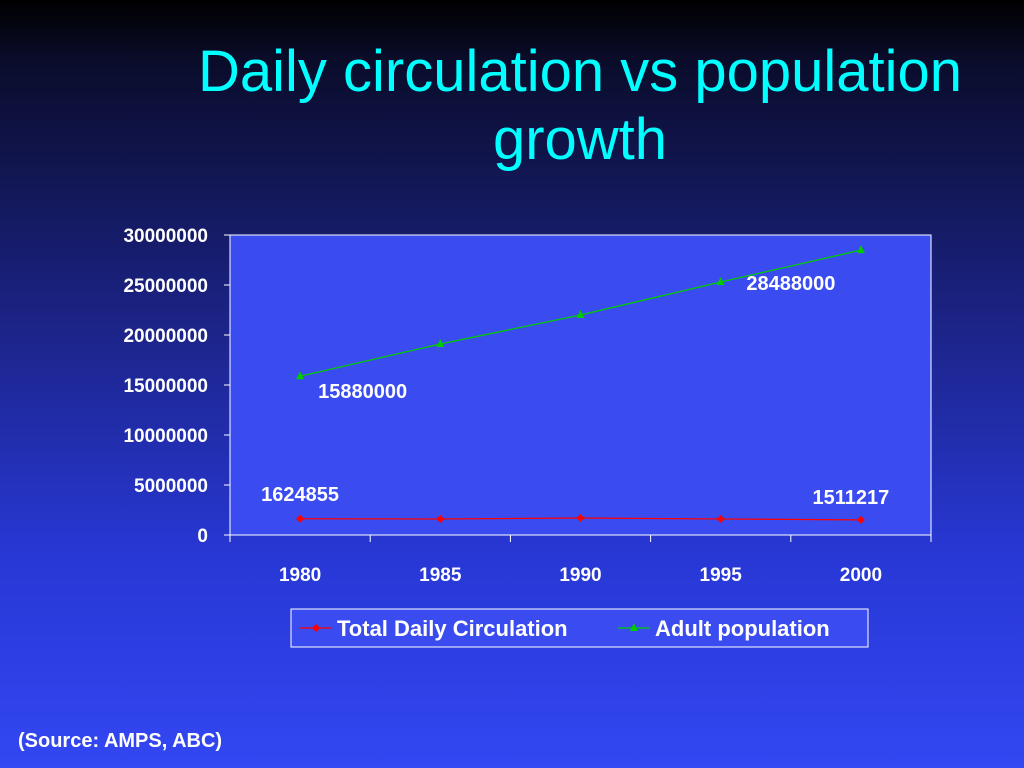 This screenshot has height=768, width=1024. I want to click on x-tick-label: 1980, so click(300, 575).